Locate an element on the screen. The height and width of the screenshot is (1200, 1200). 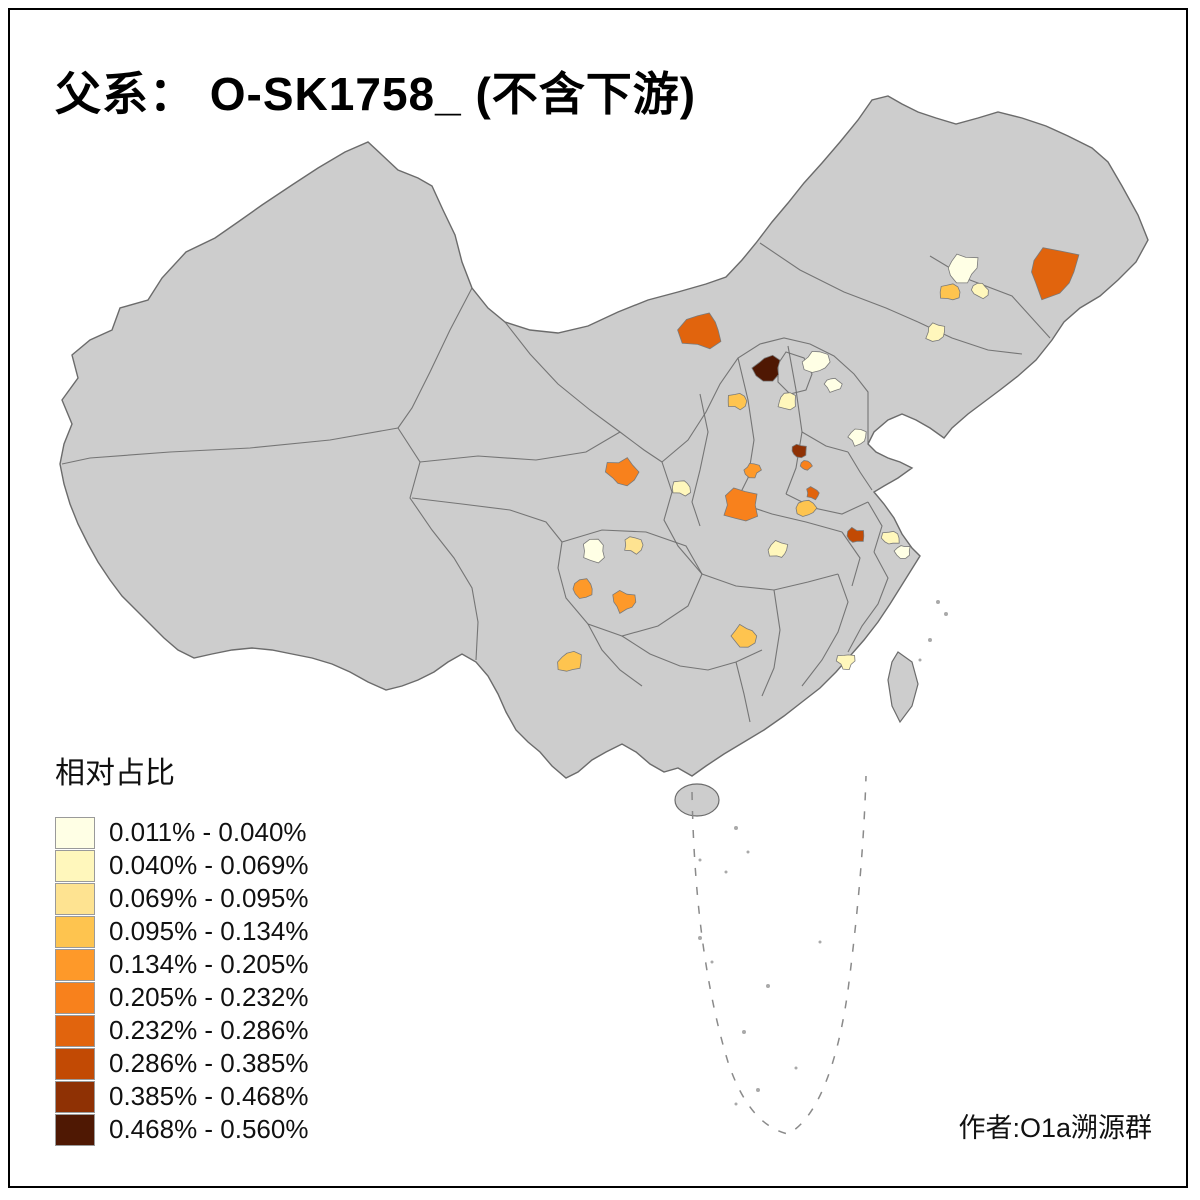
legend-row: 0.468% - 0.560% is located at coordinates (181, 1129).